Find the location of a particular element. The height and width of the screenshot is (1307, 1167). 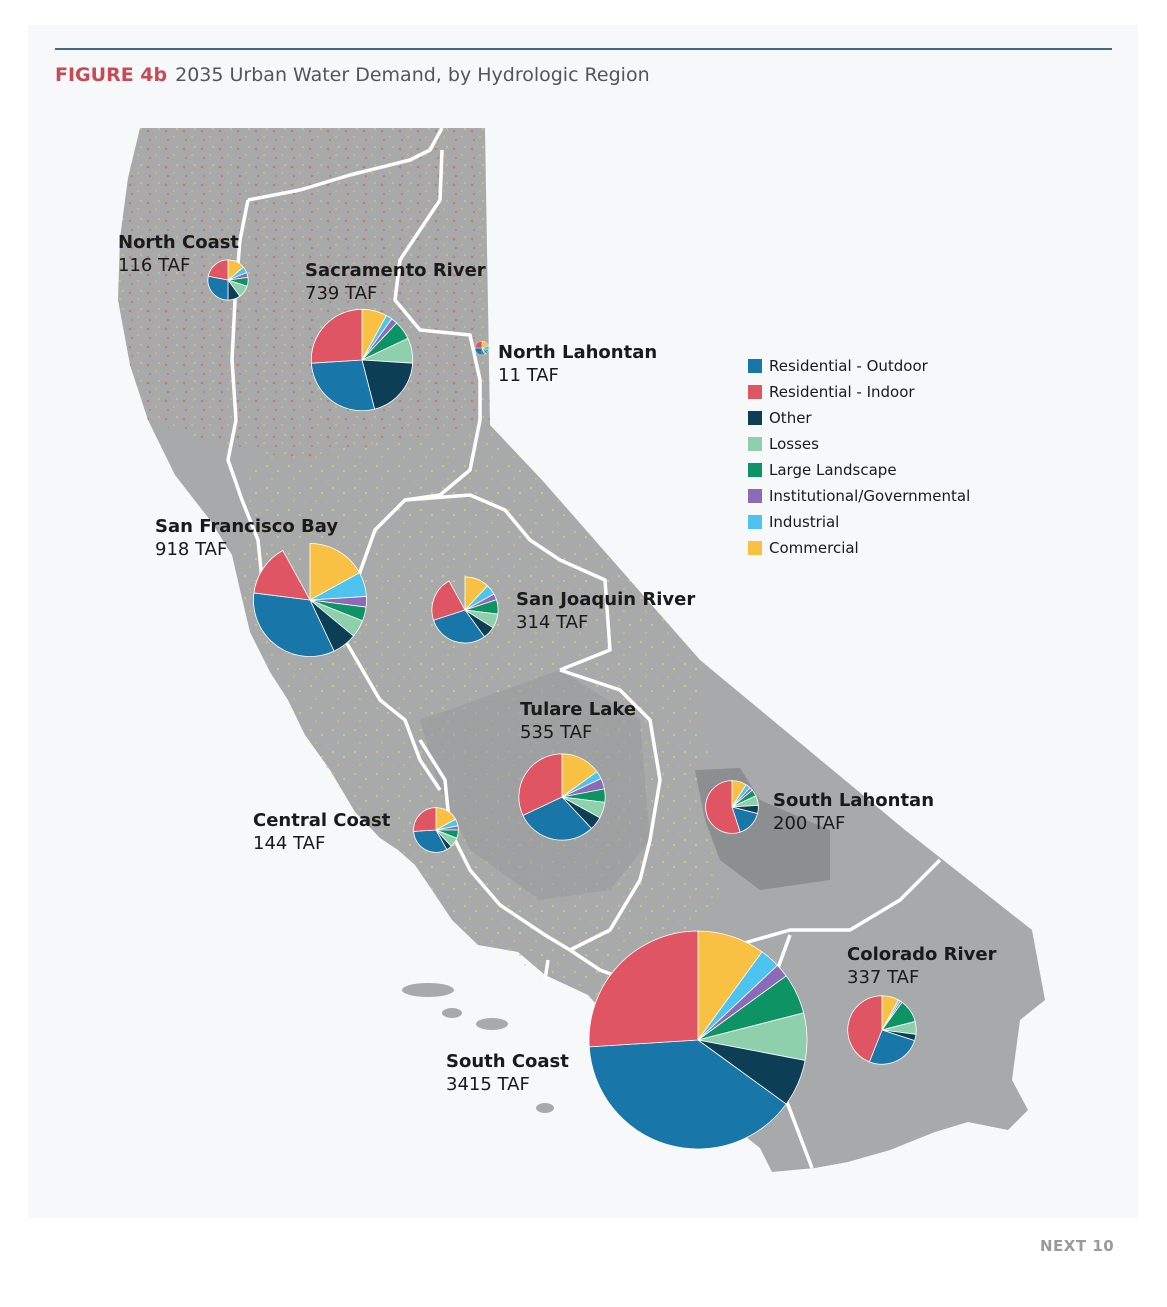

legend-item-industrial: Industrial is located at coordinates (859, 522).